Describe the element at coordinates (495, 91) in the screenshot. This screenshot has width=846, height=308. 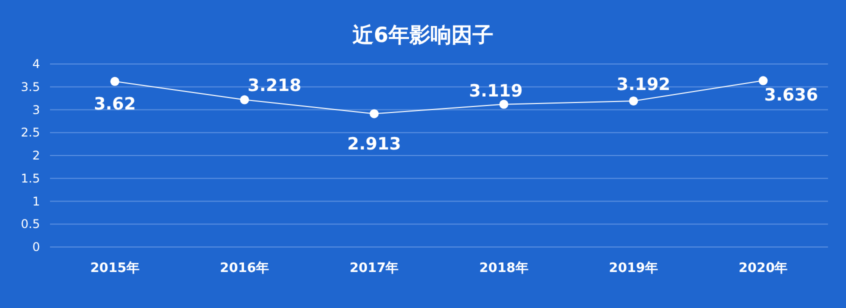
I see `data-label: 3.119` at that location.